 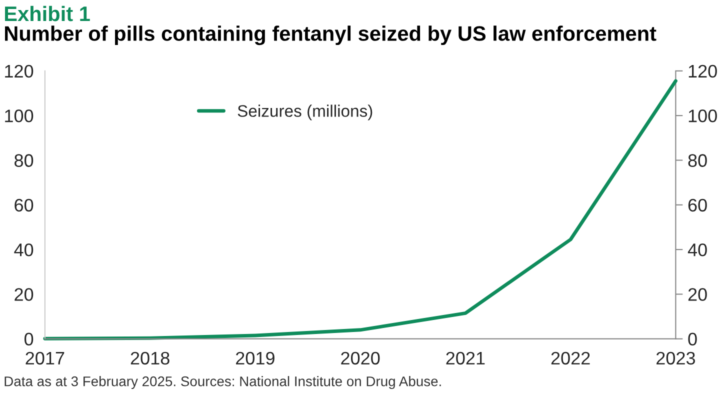 What do you see at coordinates (47, 14) in the screenshot?
I see `chart-title: Exhibit 1` at bounding box center [47, 14].